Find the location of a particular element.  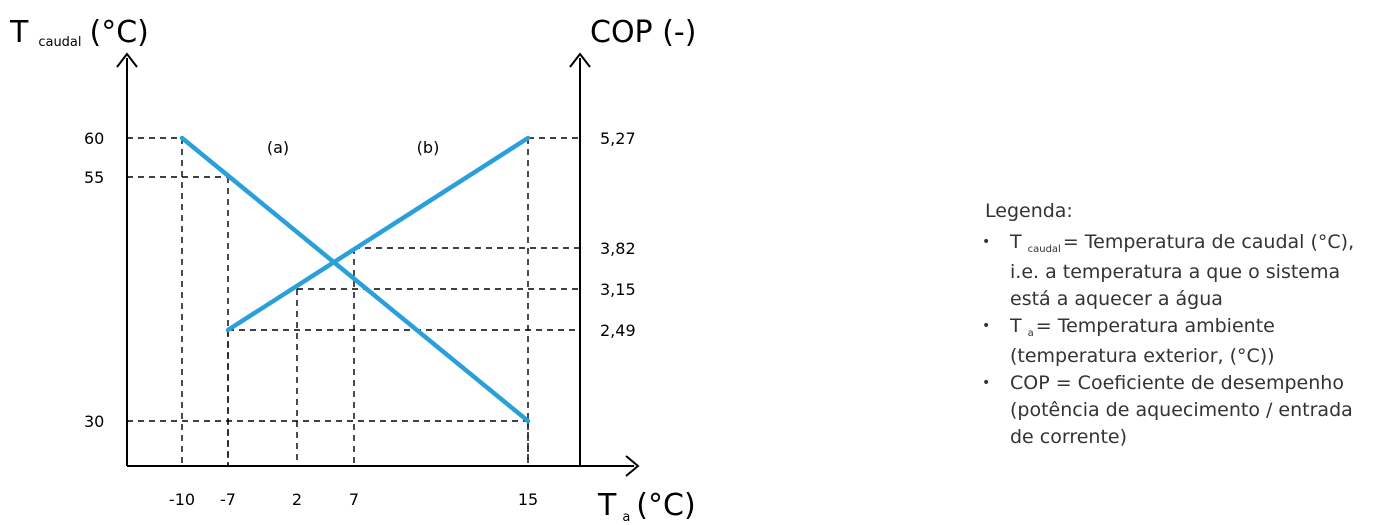

x-tick-label: -10 is located at coordinates (182, 499).